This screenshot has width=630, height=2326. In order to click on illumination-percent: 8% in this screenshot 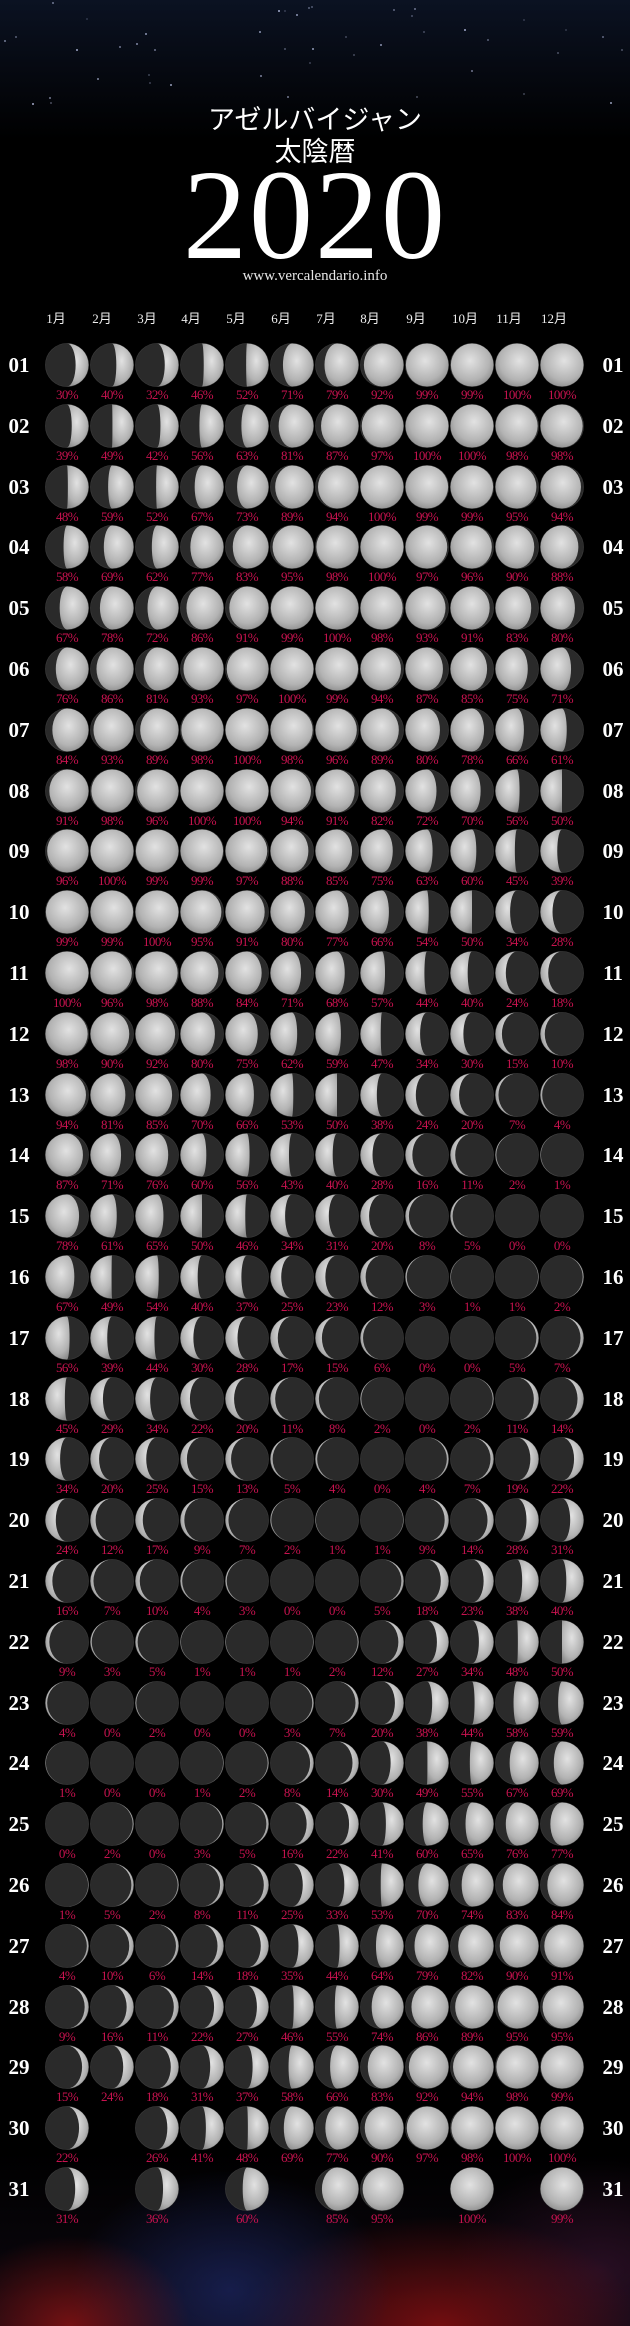, I will do `click(292, 1793)`.